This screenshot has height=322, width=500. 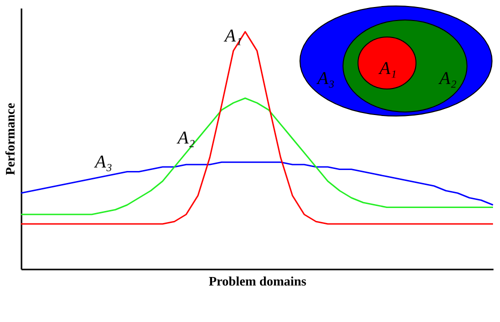 What do you see at coordinates (233, 36) in the screenshot?
I see `series-label: A₁` at bounding box center [233, 36].